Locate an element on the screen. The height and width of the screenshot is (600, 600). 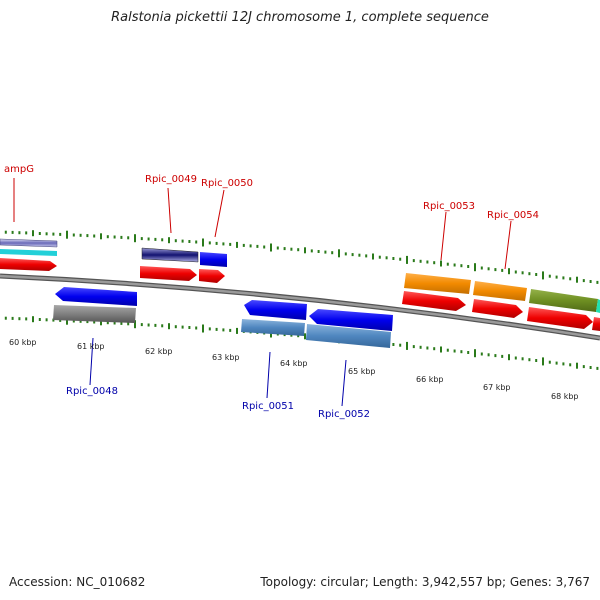
cds-feature-ampG is located at coordinates (28, 264).